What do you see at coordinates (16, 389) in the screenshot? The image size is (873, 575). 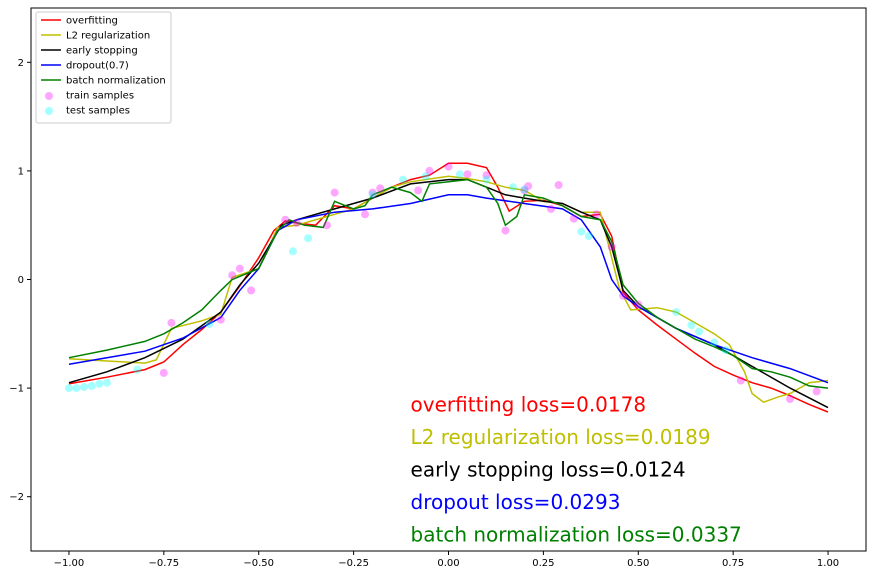 I see `y-tick-label-1: −1` at bounding box center [16, 389].